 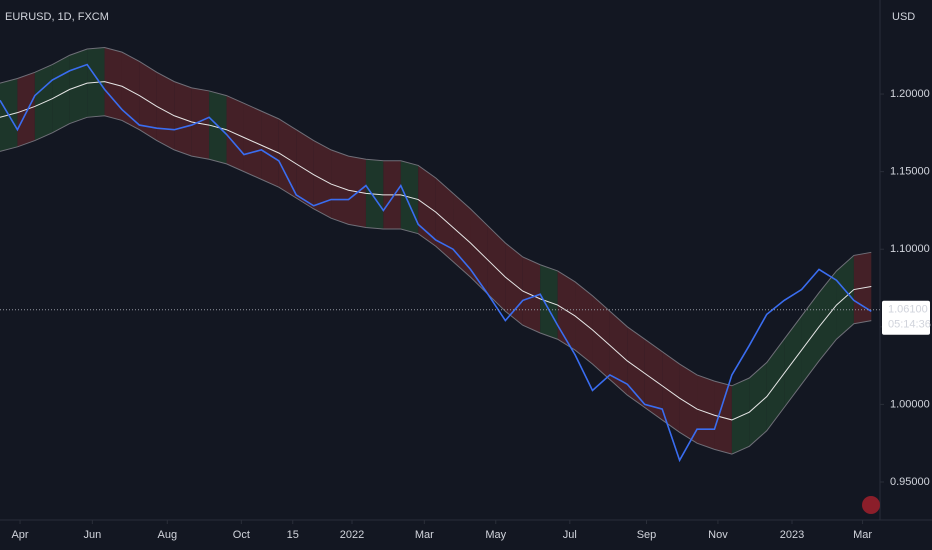 What do you see at coordinates (908, 310) in the screenshot?
I see `last-price-label: 1.06100` at bounding box center [908, 310].